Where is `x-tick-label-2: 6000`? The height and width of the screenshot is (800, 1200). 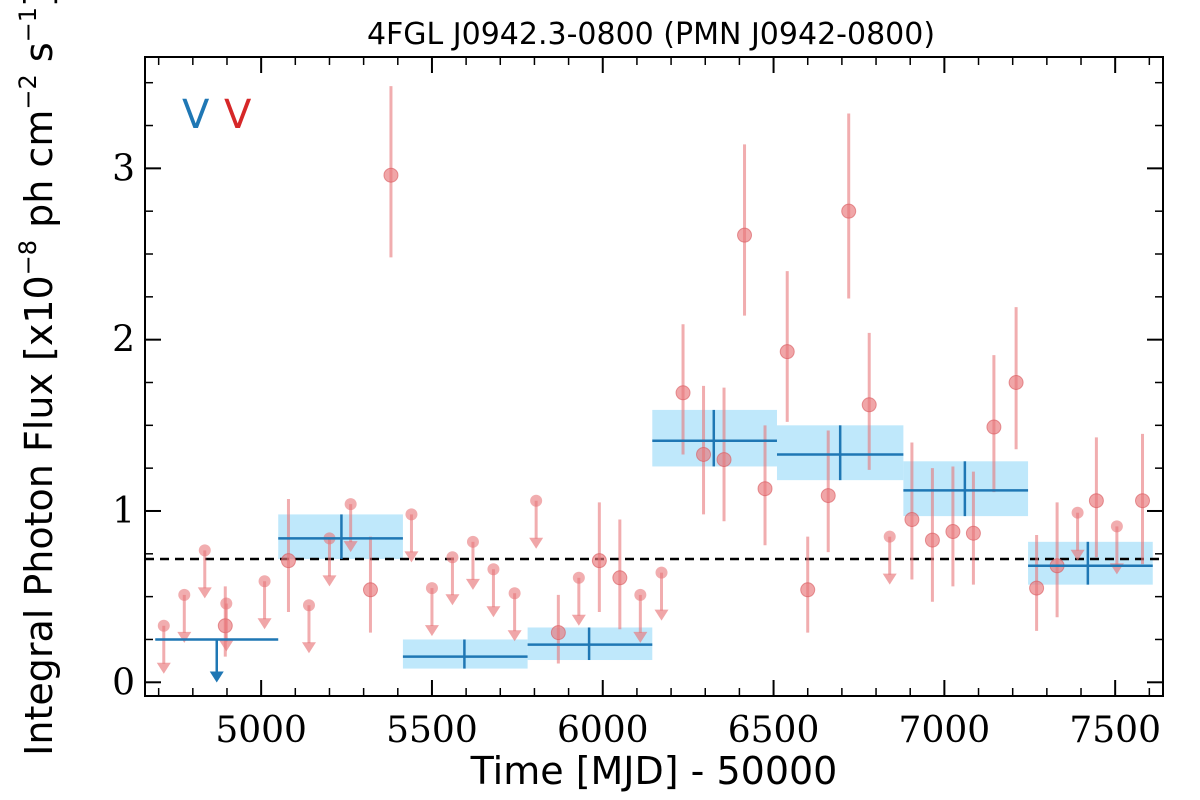 x-tick-label-2: 6000 is located at coordinates (603, 730).